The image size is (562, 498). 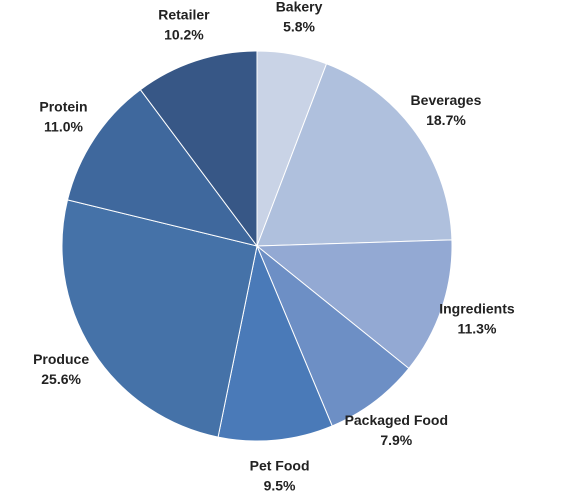 What do you see at coordinates (477, 308) in the screenshot?
I see `slice-label: Ingredients` at bounding box center [477, 308].